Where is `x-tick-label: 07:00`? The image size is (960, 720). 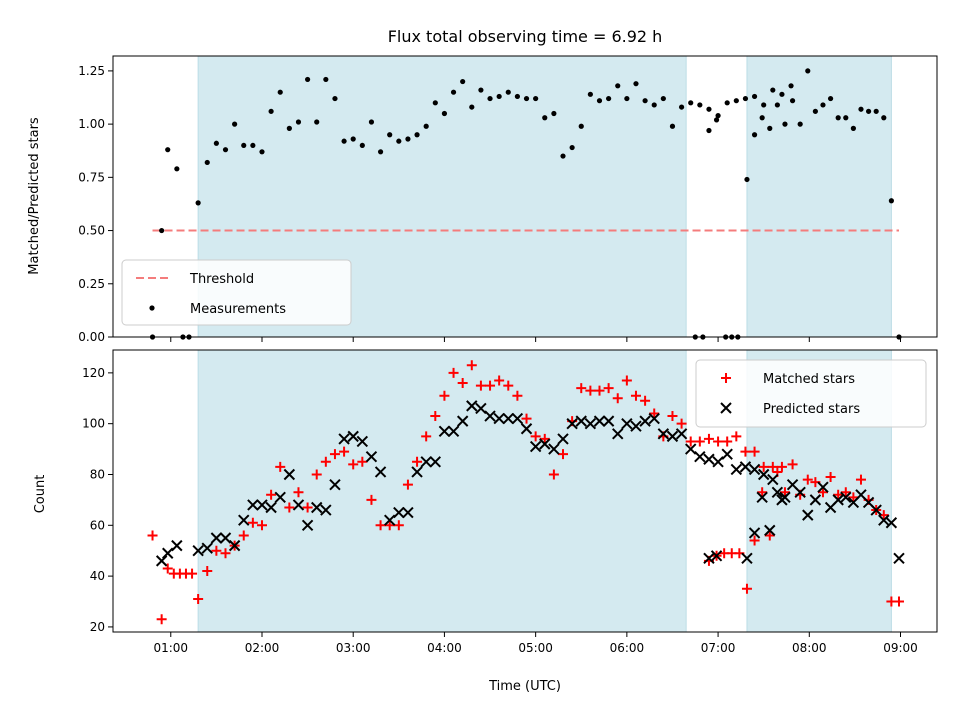
x-tick-label: 07:00 is located at coordinates (718, 648).